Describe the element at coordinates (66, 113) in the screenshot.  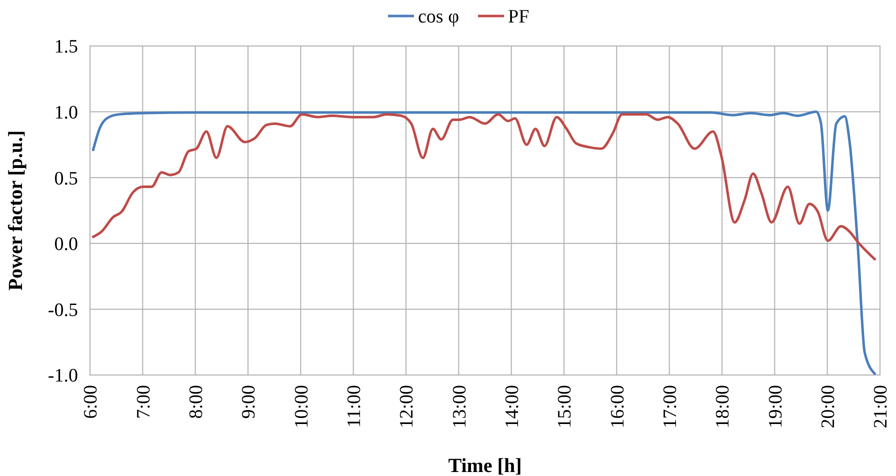
I see `y-tick-label: 1.0` at that location.